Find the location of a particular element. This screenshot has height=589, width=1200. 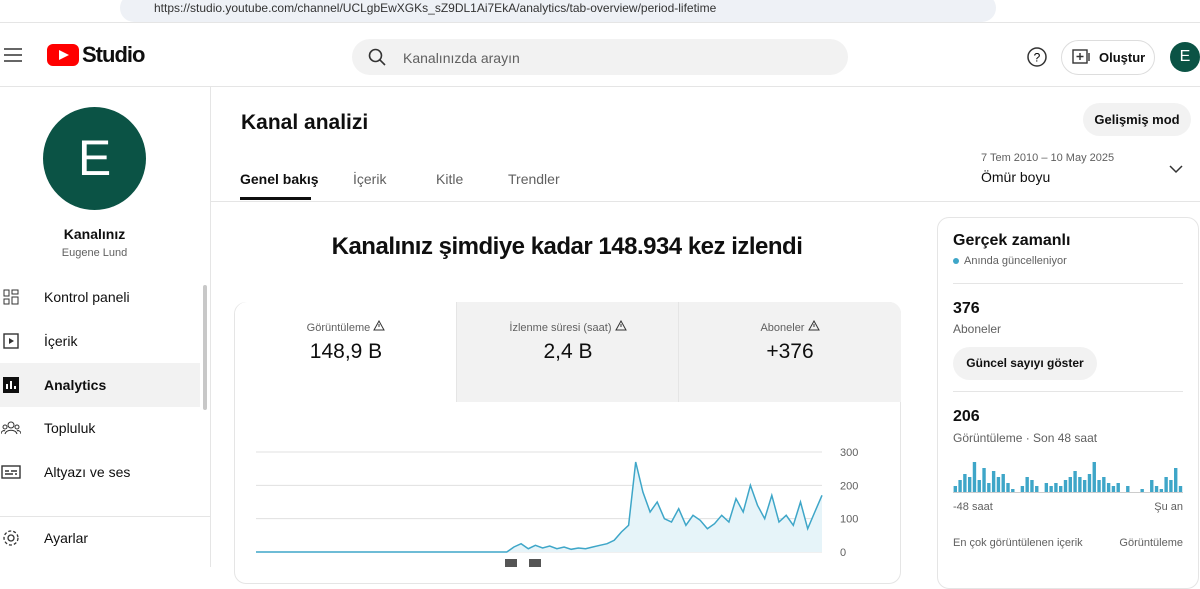

create-button is located at coordinates (1108, 57).